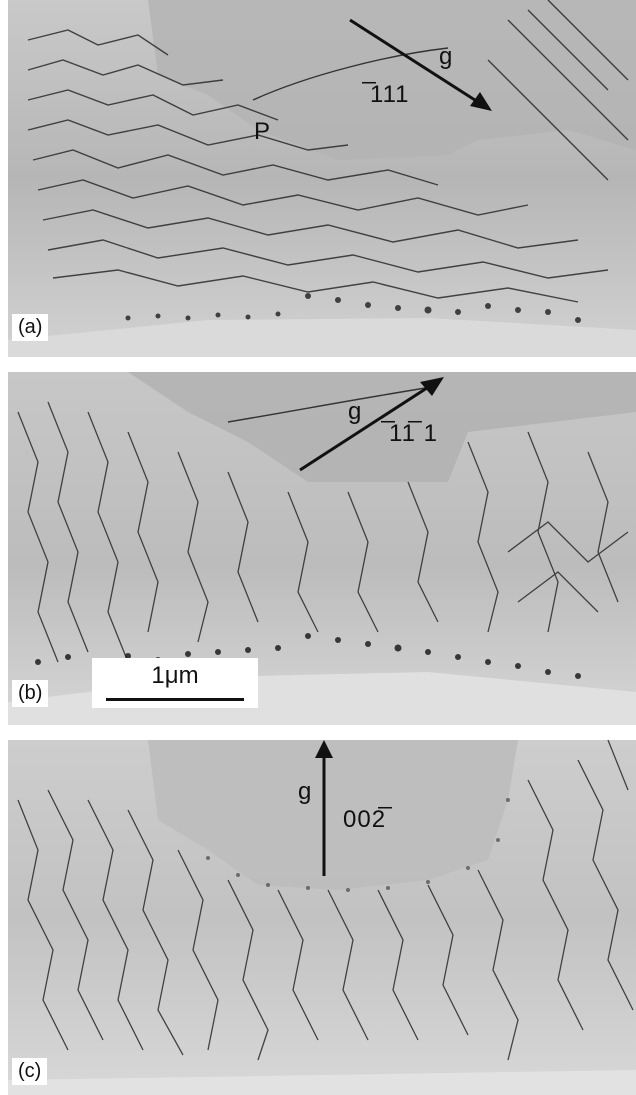  What do you see at coordinates (262, 131) in the screenshot?
I see `point-label-p: P` at bounding box center [262, 131].